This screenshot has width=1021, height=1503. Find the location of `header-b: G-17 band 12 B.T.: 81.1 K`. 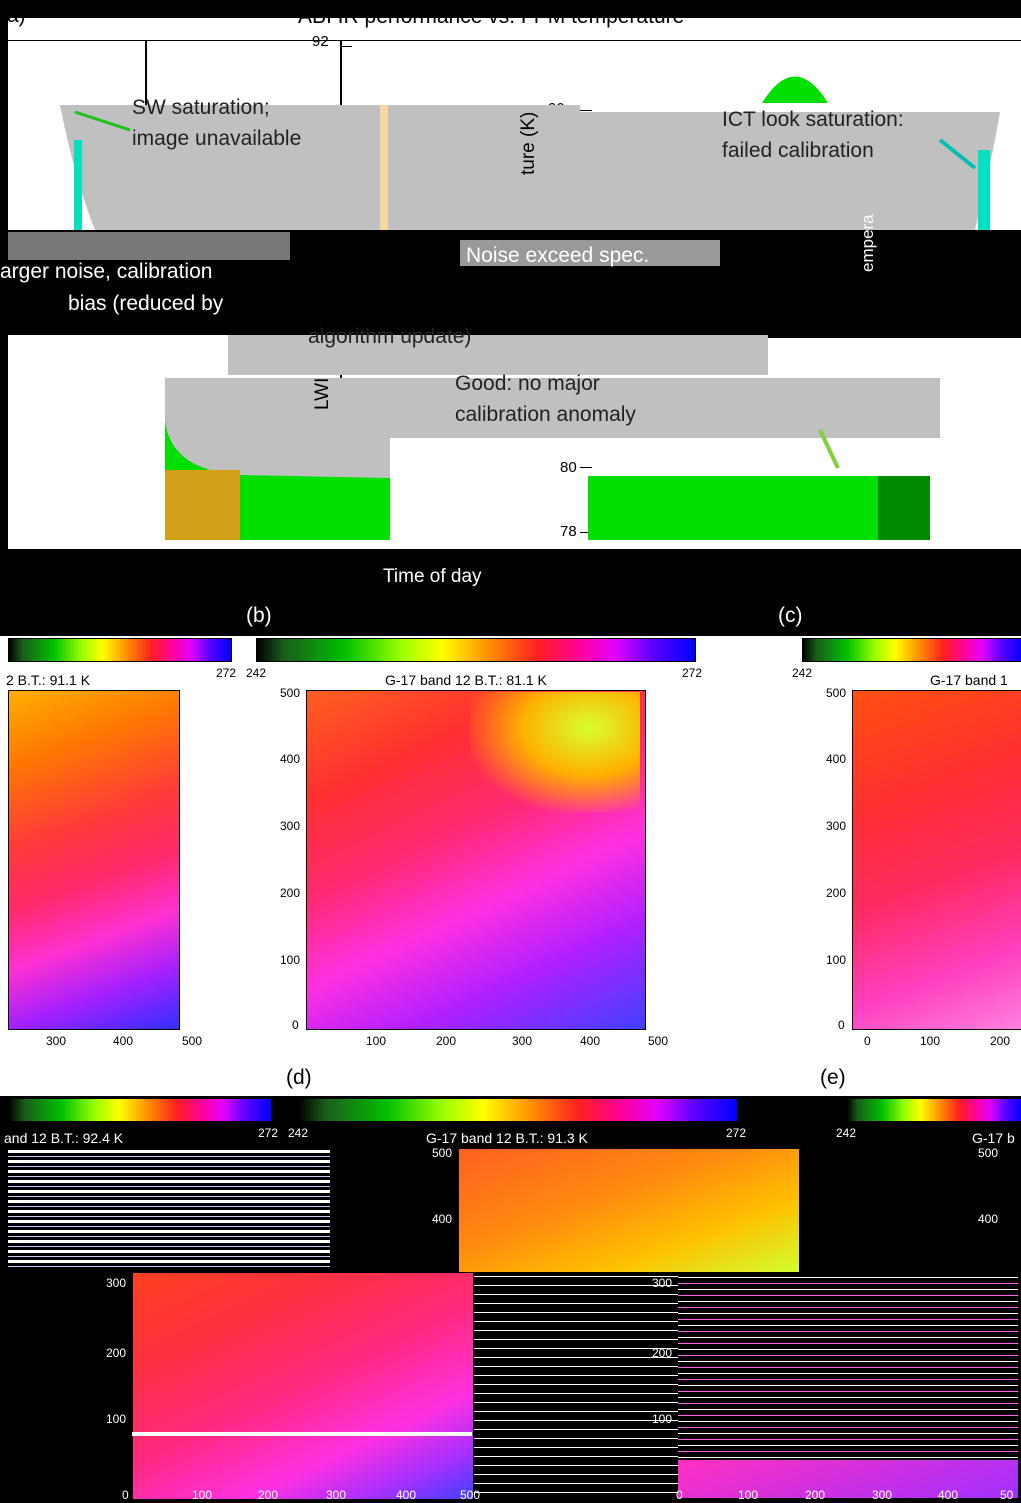

header-b: G-17 band 12 B.T.: 81.1 K is located at coordinates (466, 680).